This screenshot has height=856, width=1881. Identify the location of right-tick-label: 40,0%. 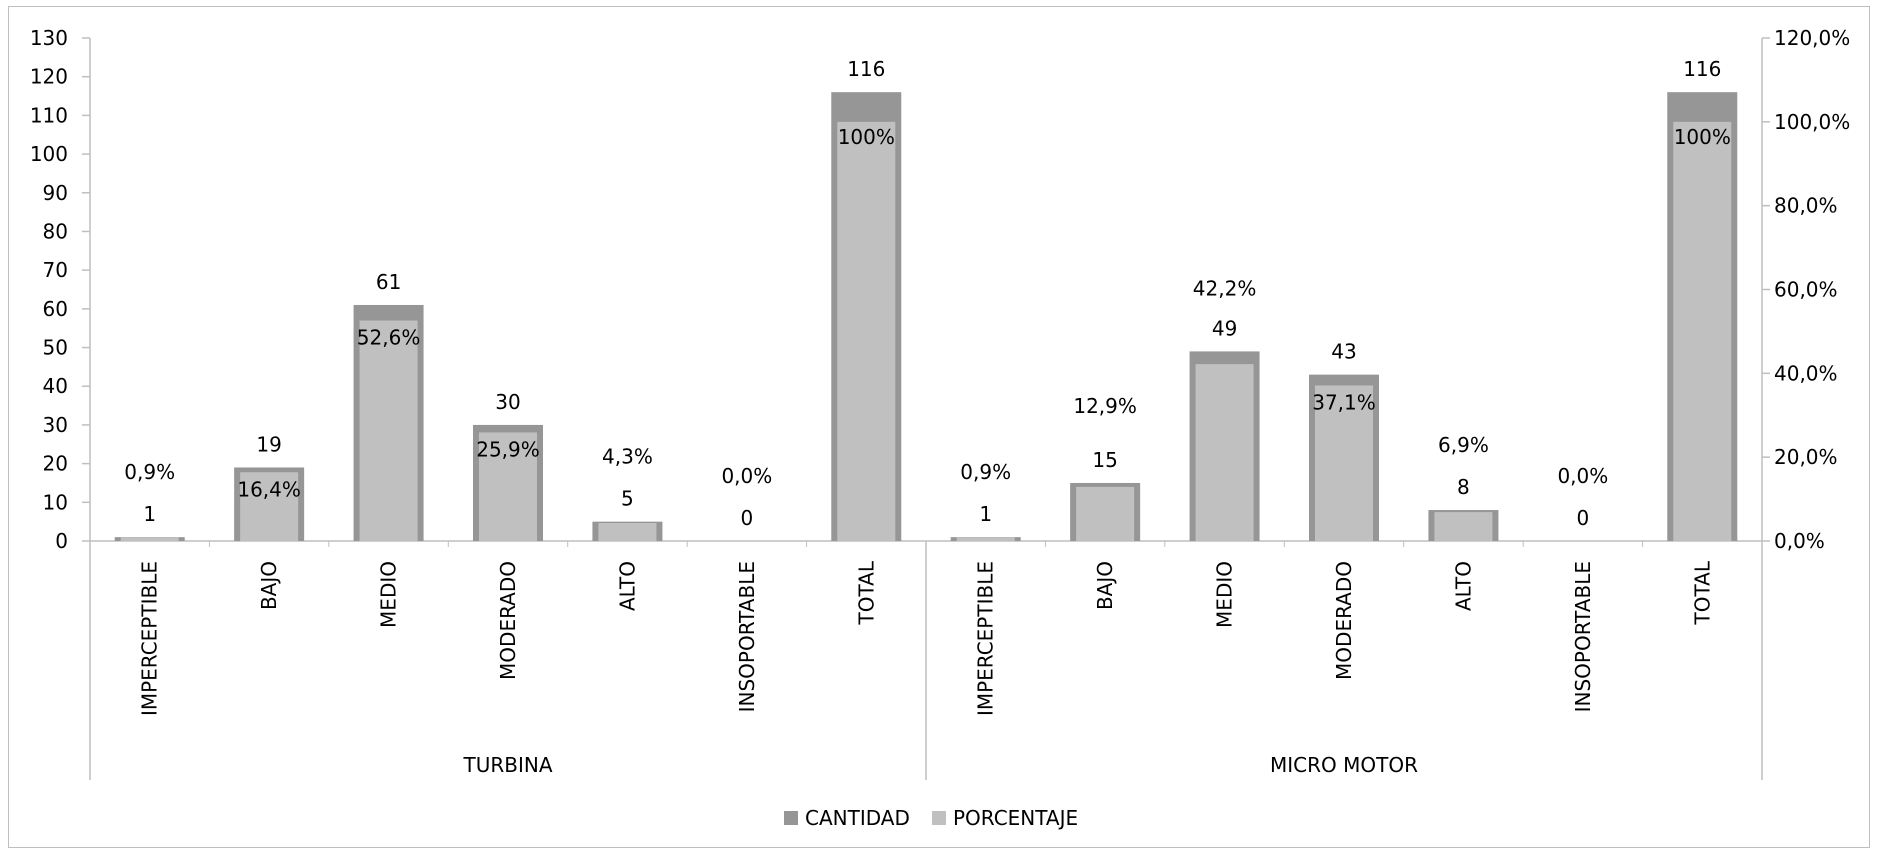
(1806, 373).